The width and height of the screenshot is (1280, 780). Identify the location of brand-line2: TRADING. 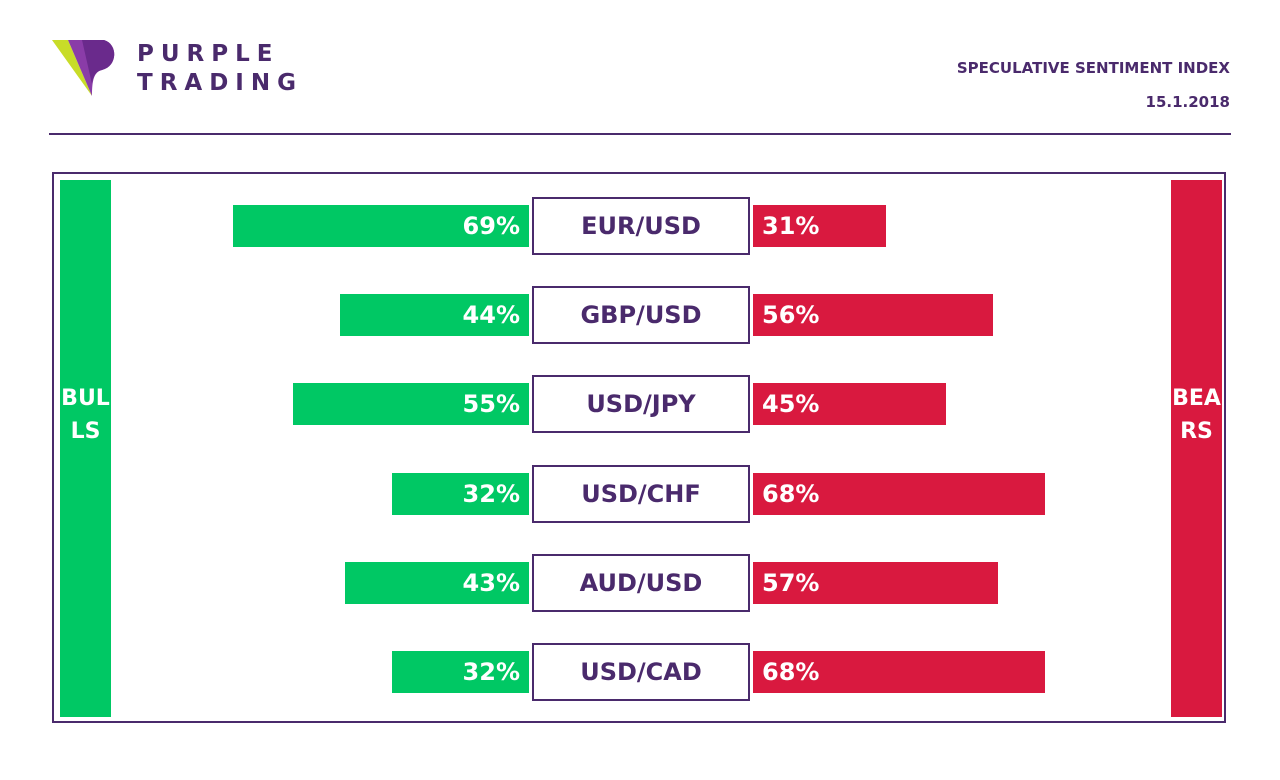
(220, 83).